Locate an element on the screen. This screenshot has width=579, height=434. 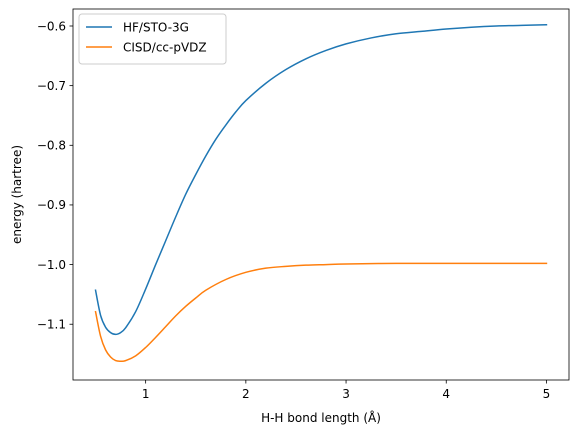
legend-box is located at coordinates (152, 39).